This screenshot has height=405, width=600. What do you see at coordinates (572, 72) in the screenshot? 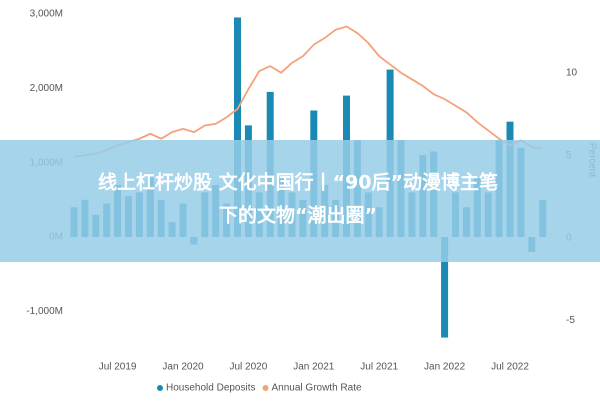
I see `y2-tick-label: 10` at bounding box center [572, 72].